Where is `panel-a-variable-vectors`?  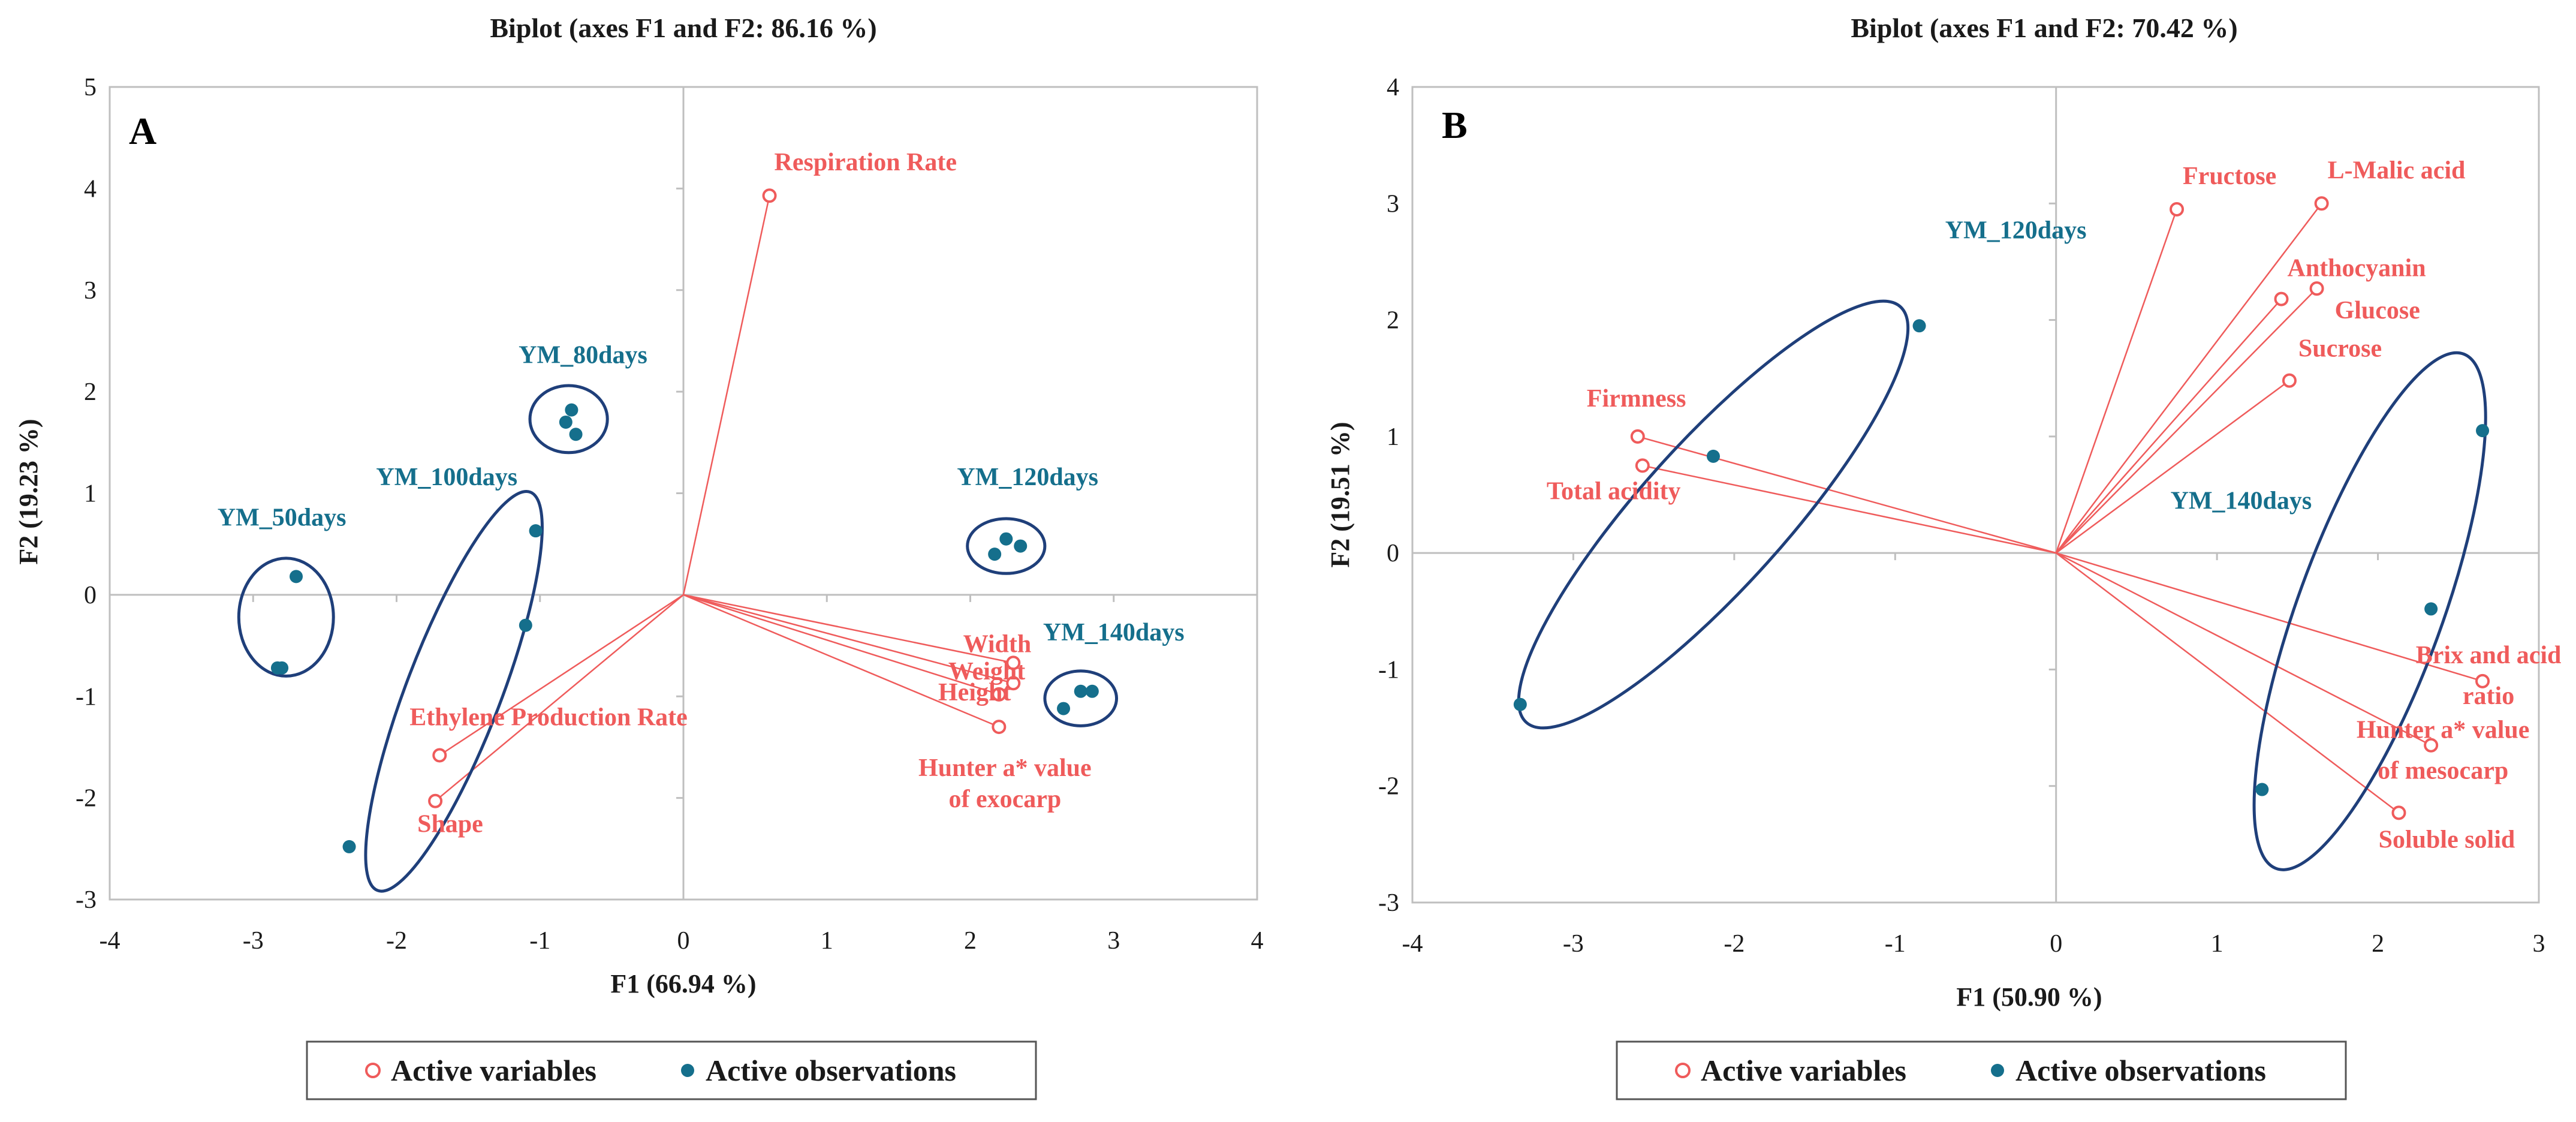
panel-a-variable-vectors is located at coordinates (724, 498).